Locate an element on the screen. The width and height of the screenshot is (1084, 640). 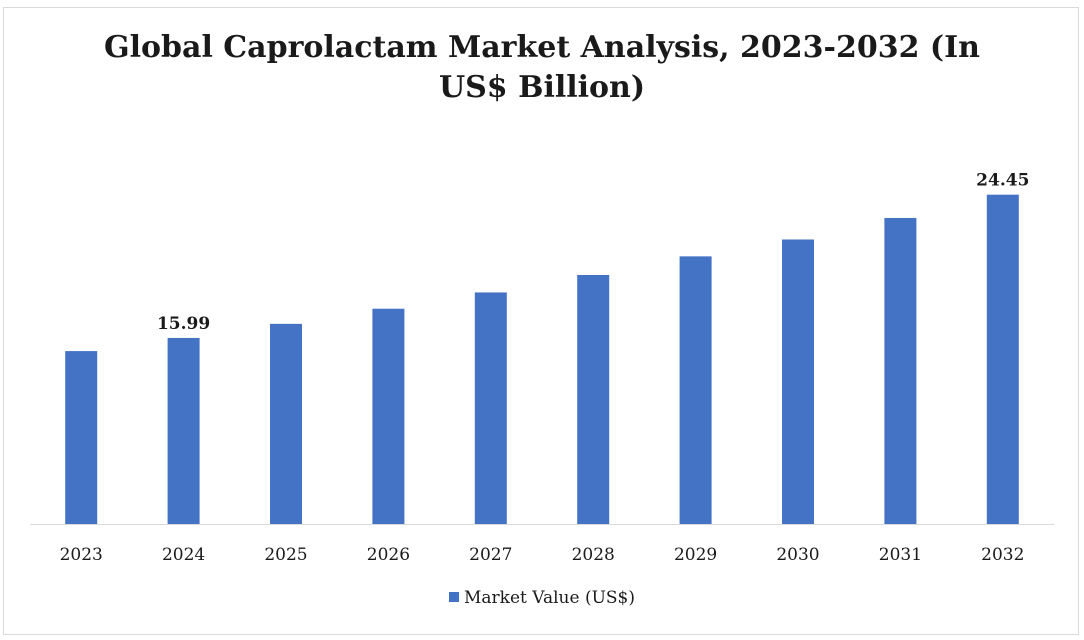
x-tick-label-2030: 2030 is located at coordinates (797, 555).